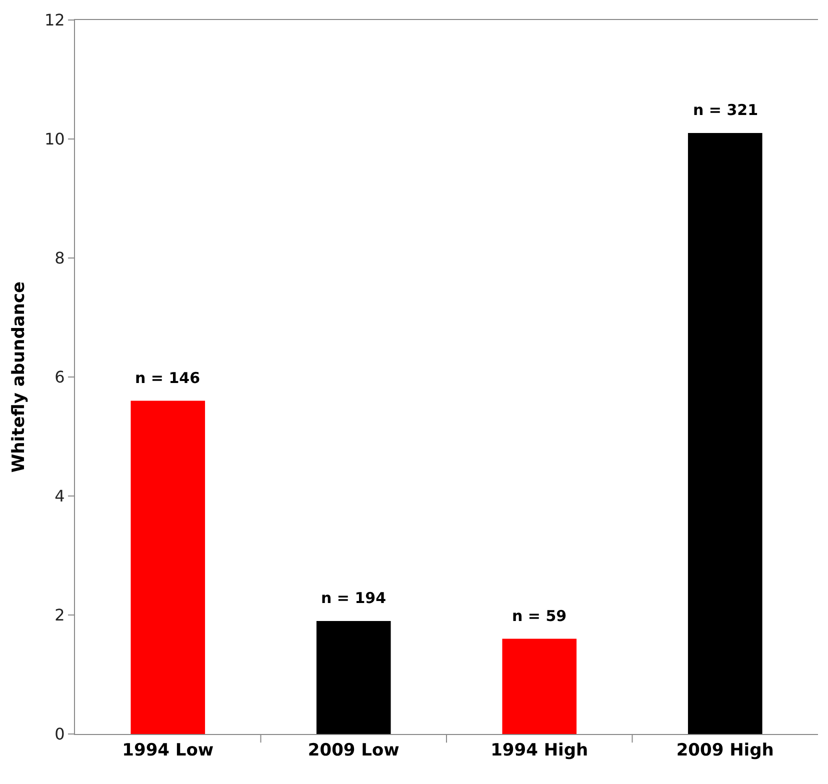 This screenshot has width=828, height=784. Describe the element at coordinates (725, 110) in the screenshot. I see `annotation: n = 321` at that location.